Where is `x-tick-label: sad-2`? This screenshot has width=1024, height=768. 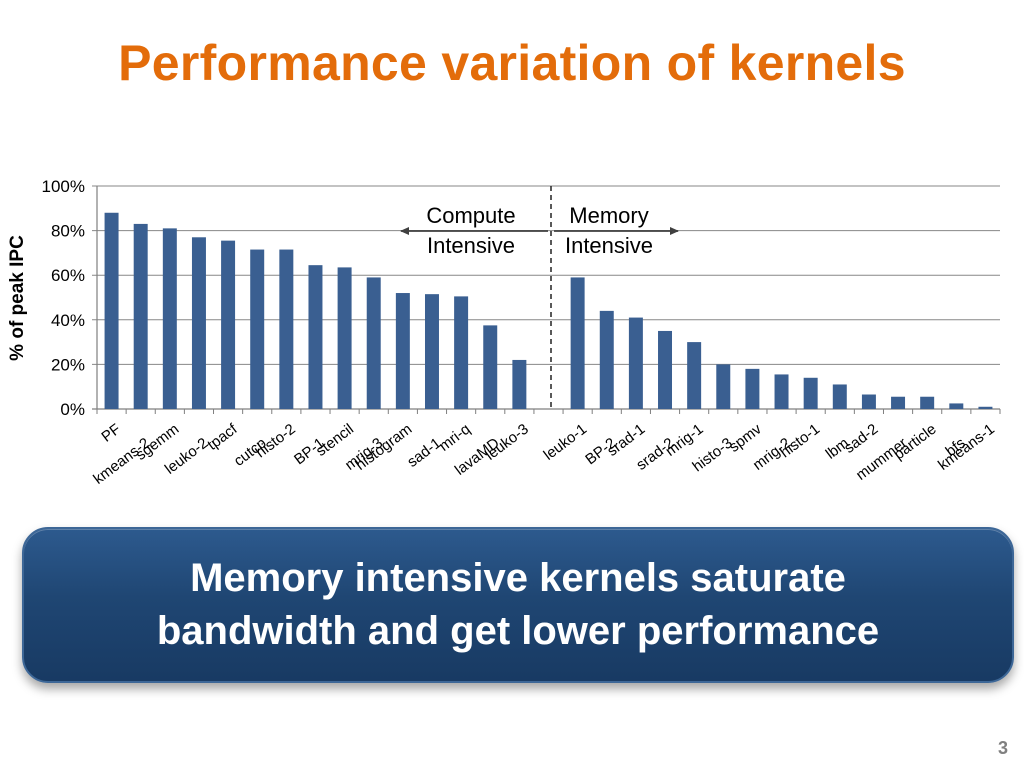 x-tick-label: sad-2 is located at coordinates (861, 439).